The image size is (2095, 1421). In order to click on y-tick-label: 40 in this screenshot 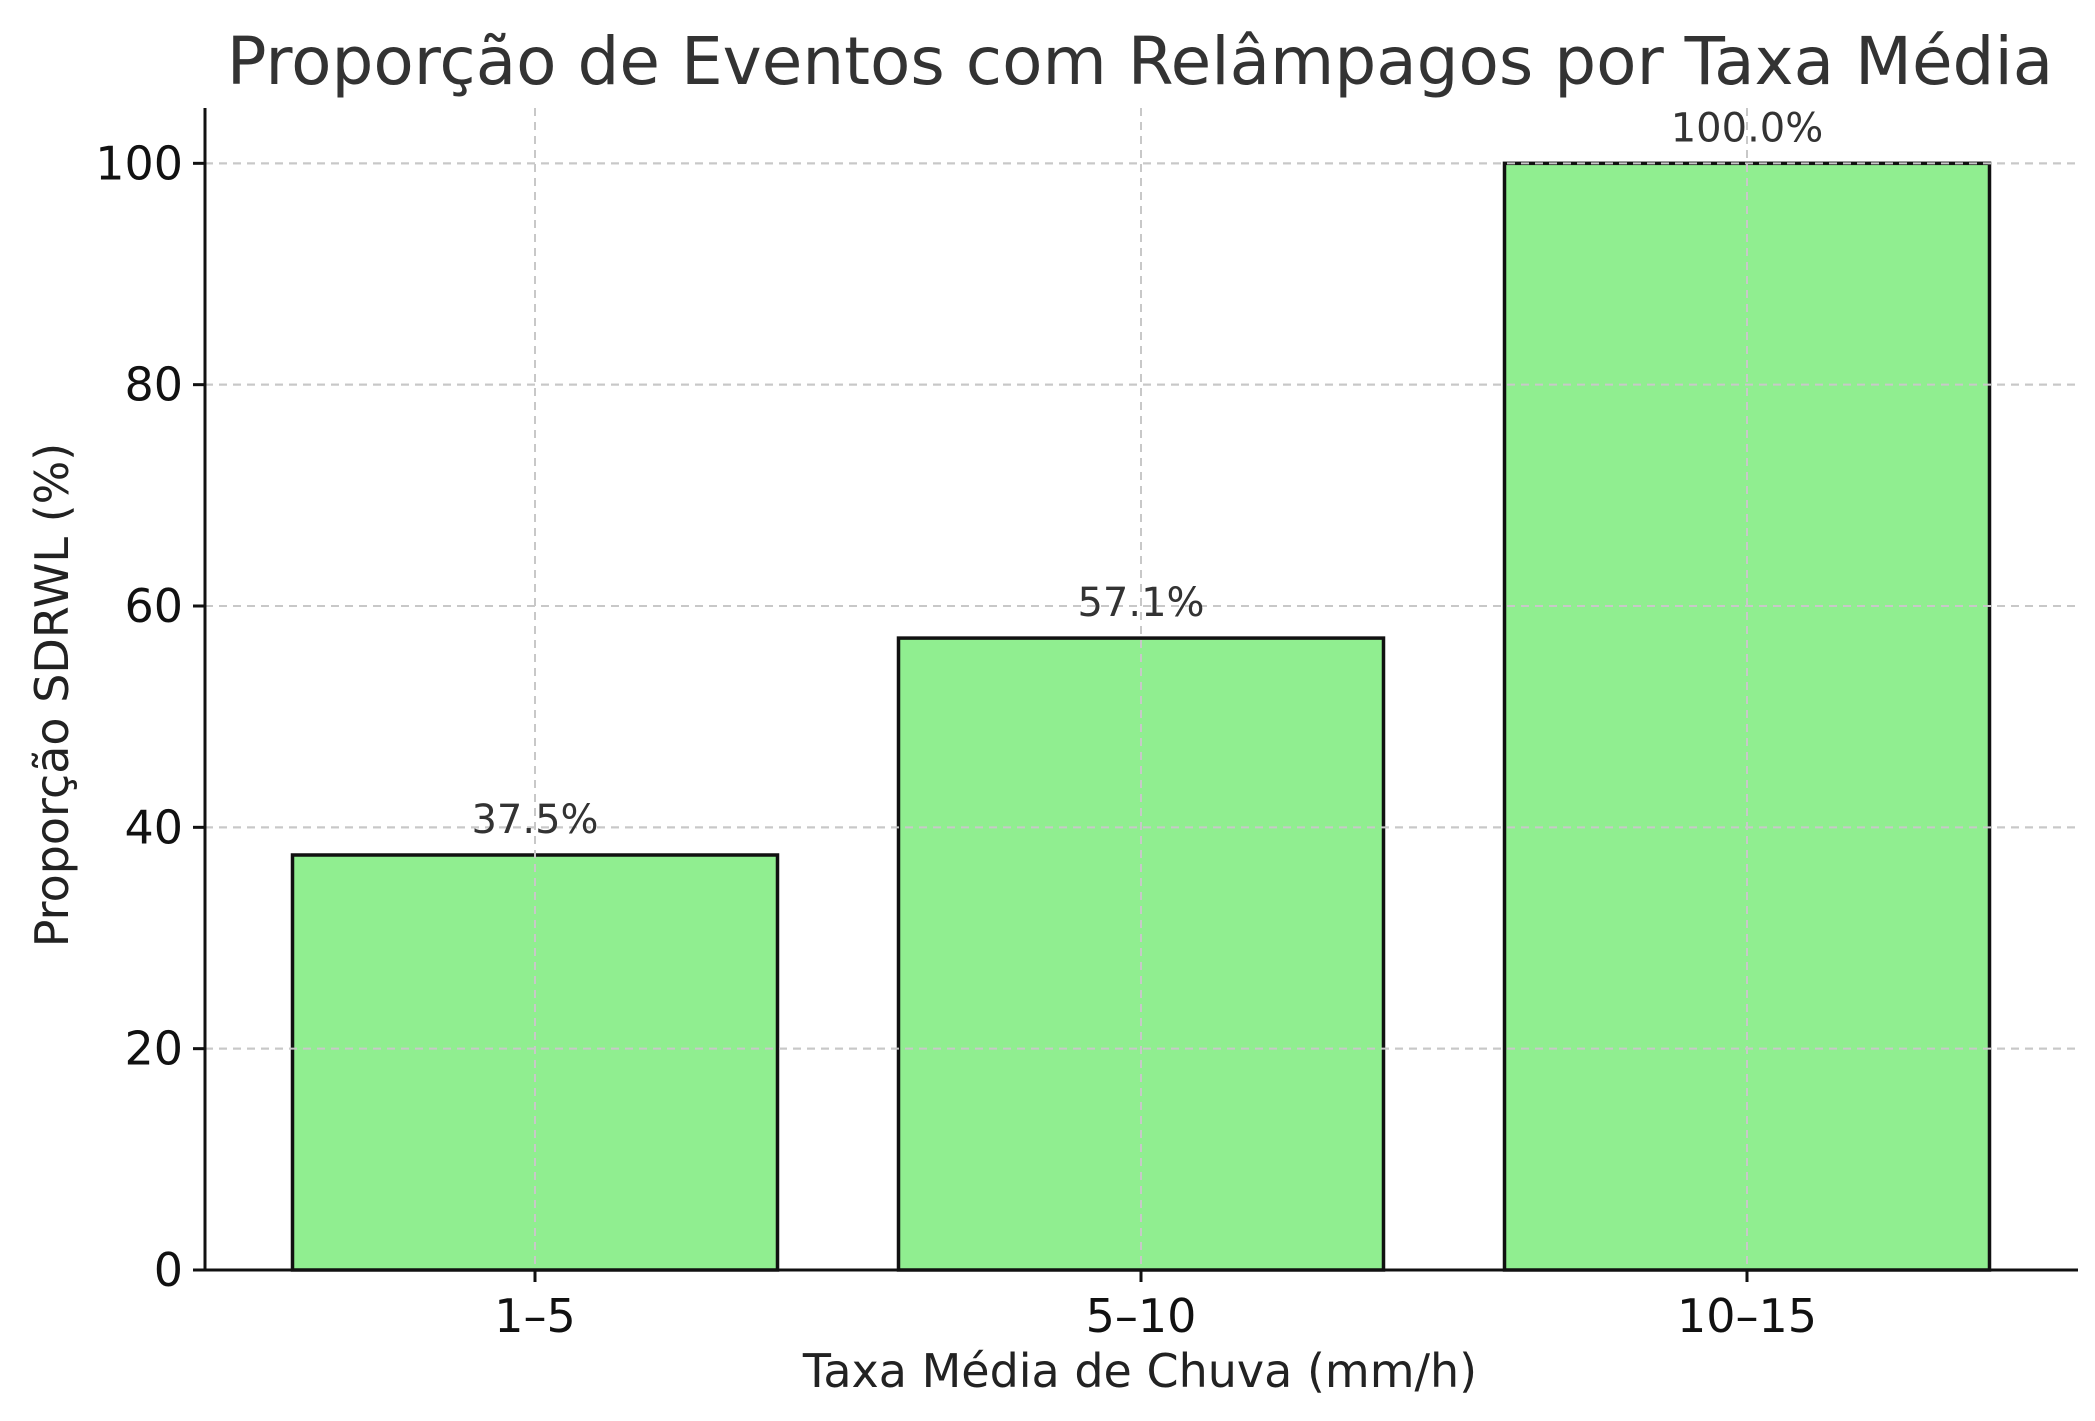, I will do `click(153, 827)`.